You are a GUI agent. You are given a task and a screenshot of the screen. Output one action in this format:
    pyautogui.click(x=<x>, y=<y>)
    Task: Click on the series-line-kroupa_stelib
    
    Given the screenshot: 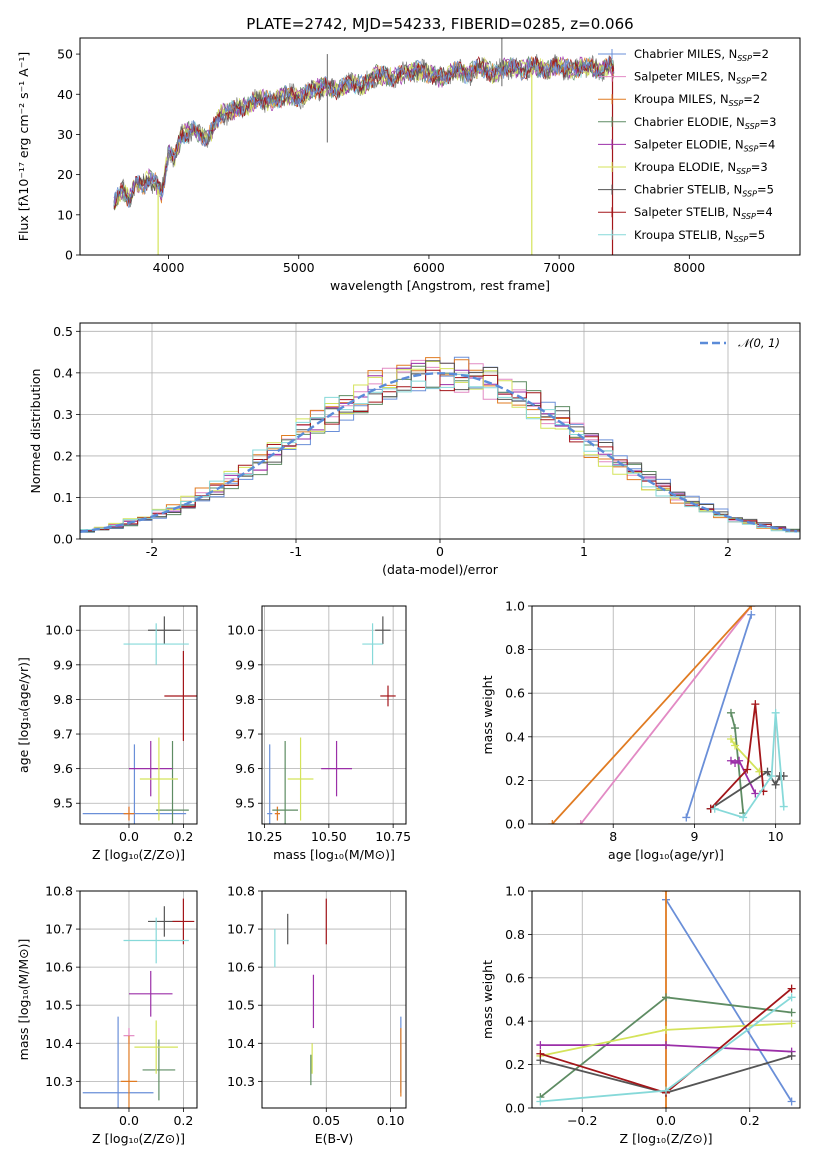 What is the action you would take?
    pyautogui.click(x=749, y=765)
    